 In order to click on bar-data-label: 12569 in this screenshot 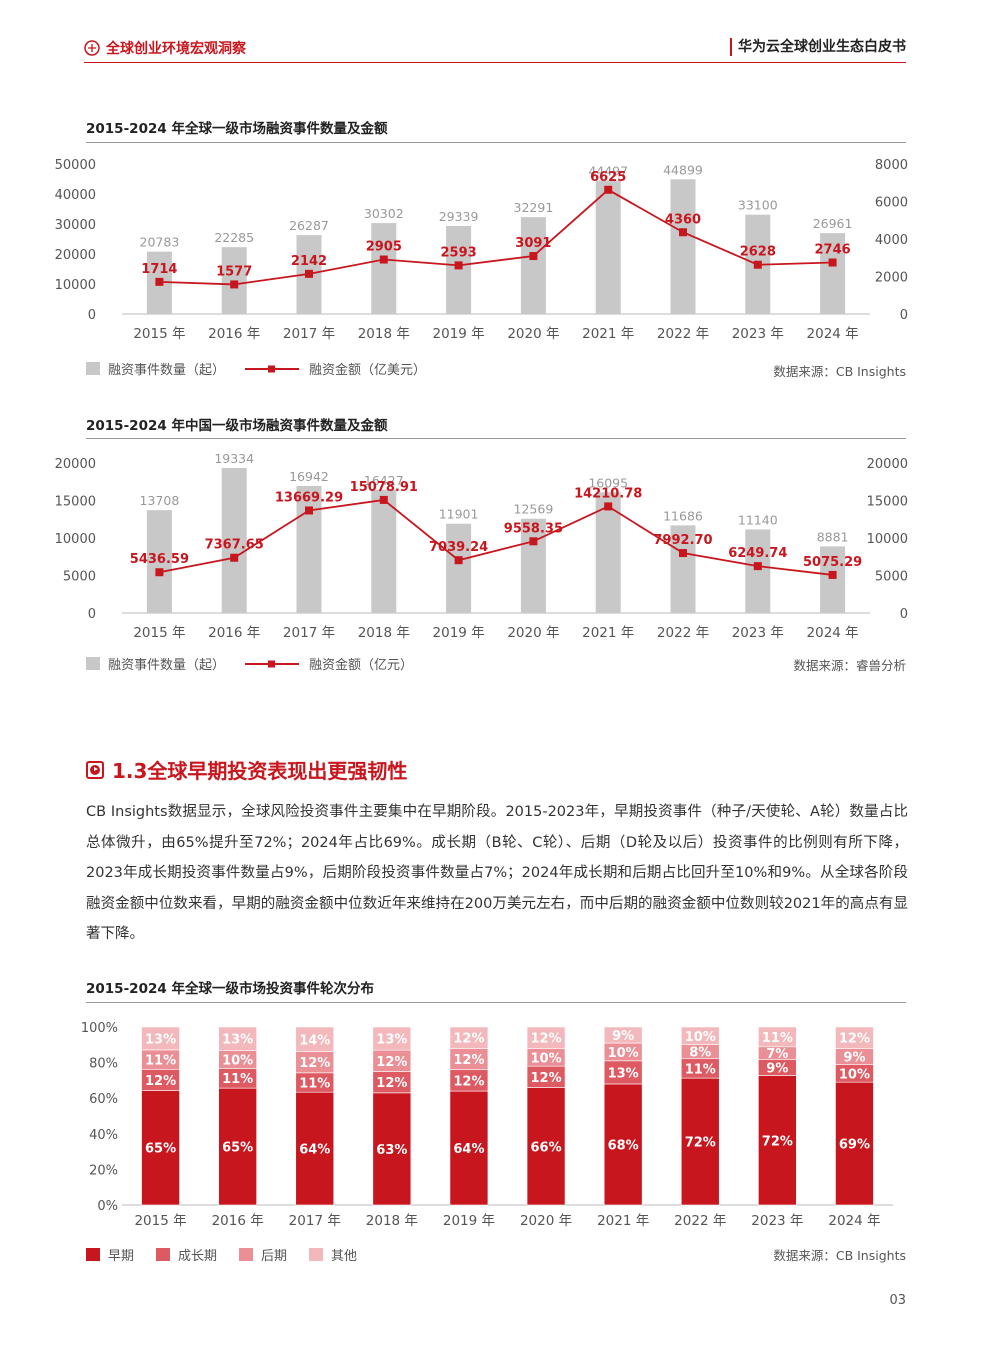, I will do `click(534, 509)`.